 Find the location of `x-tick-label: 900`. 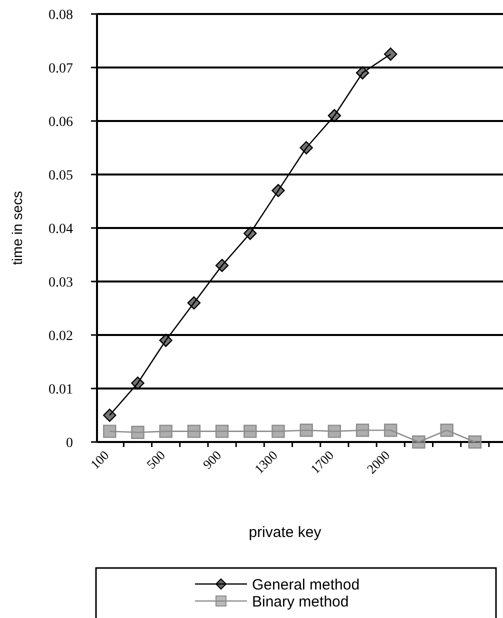

x-tick-label: 900 is located at coordinates (212, 460).